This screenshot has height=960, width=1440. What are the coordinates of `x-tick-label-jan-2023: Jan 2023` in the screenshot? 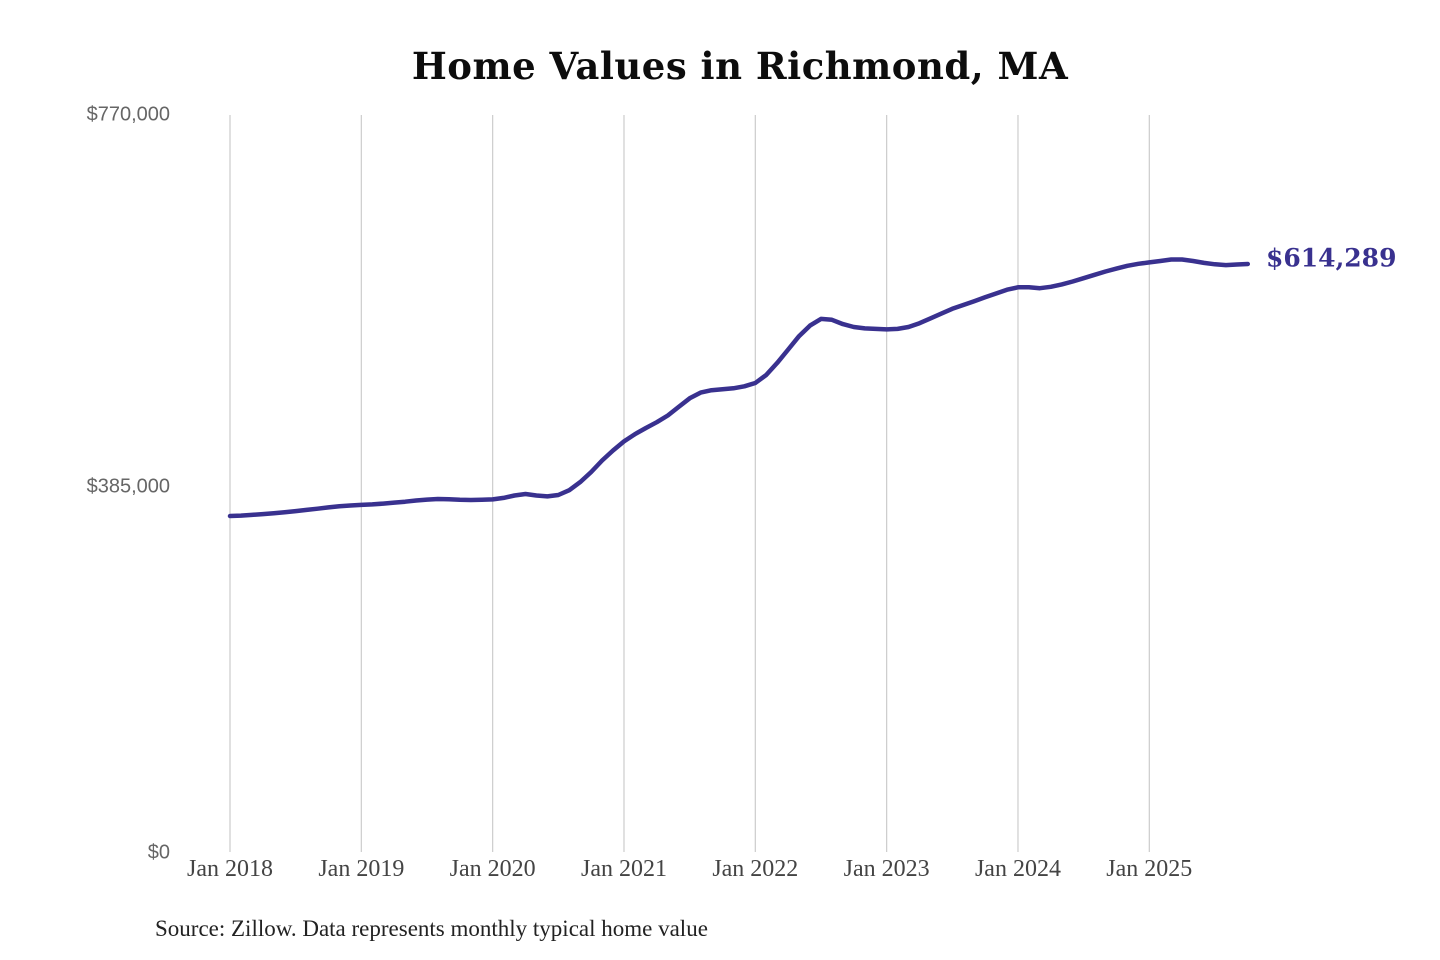 It's located at (886, 869).